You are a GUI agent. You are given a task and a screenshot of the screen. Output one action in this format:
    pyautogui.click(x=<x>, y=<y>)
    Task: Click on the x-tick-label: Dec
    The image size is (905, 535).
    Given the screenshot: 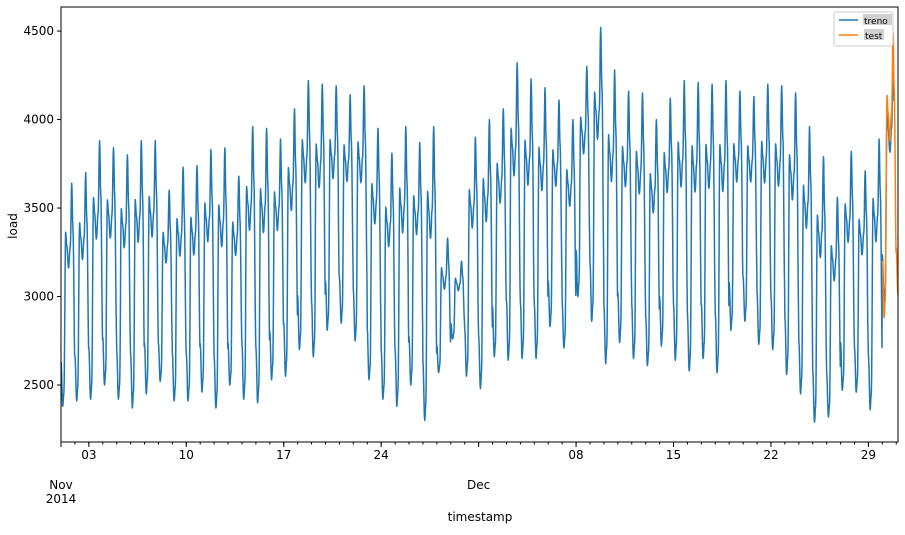 What is the action you would take?
    pyautogui.click(x=478, y=485)
    